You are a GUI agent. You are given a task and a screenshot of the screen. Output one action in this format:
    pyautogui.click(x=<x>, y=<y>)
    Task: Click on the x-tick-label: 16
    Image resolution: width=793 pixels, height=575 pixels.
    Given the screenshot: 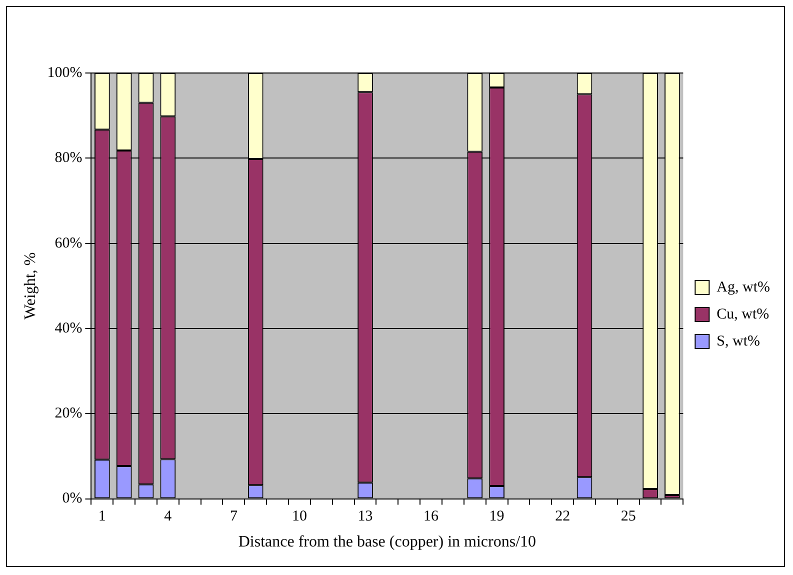 What is the action you would take?
    pyautogui.click(x=432, y=516)
    